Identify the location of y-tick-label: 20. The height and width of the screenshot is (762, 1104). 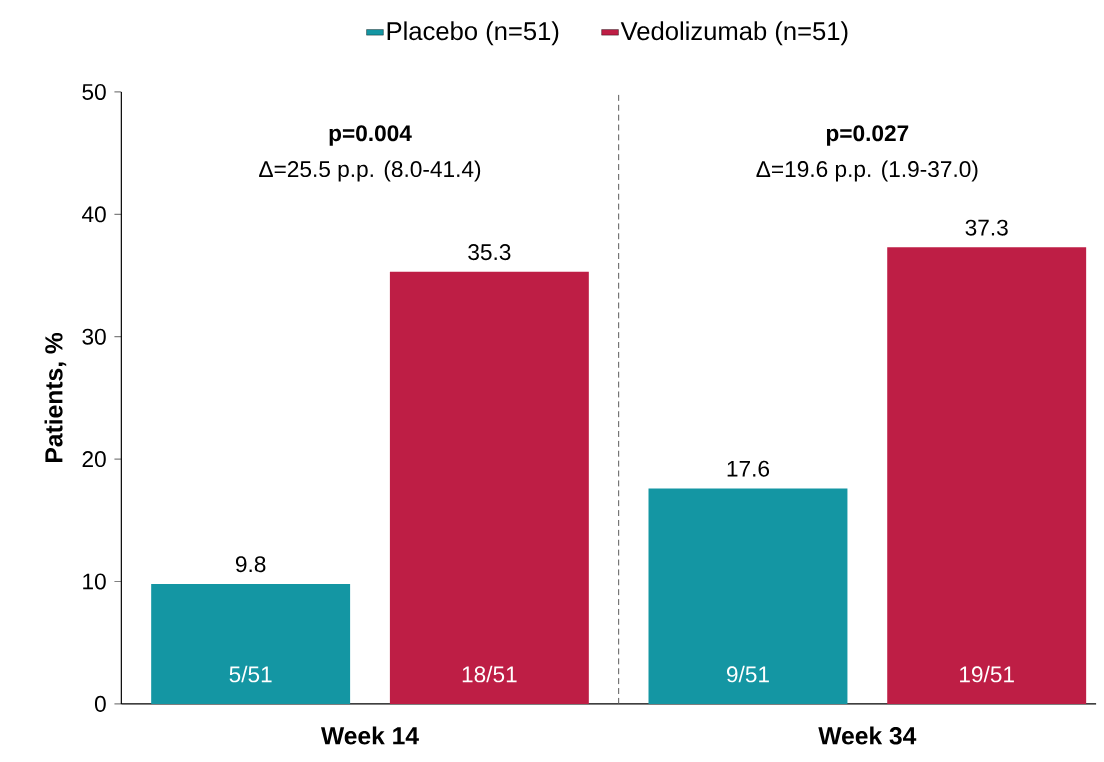
(94, 459).